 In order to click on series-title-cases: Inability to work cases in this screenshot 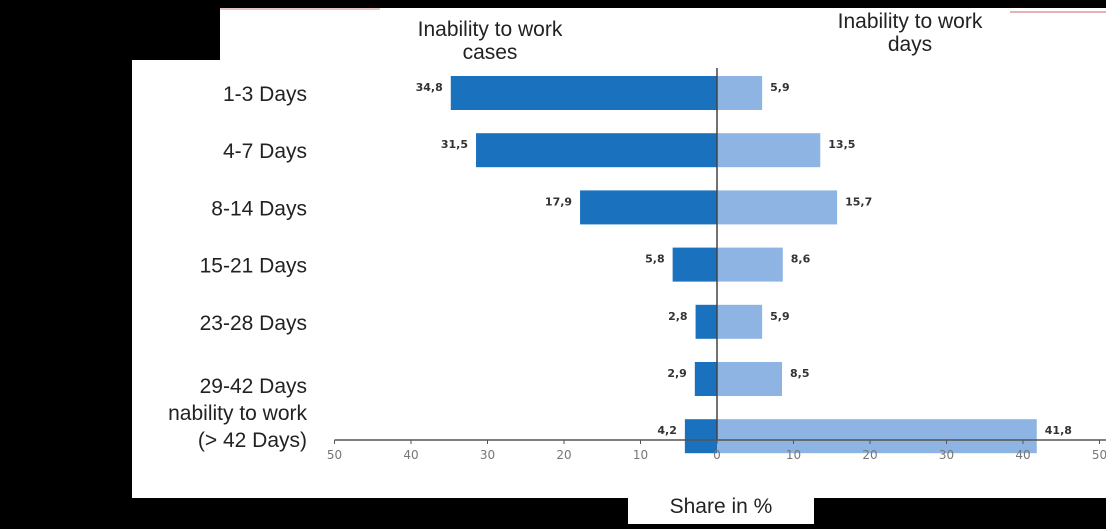, I will do `click(490, 41)`.